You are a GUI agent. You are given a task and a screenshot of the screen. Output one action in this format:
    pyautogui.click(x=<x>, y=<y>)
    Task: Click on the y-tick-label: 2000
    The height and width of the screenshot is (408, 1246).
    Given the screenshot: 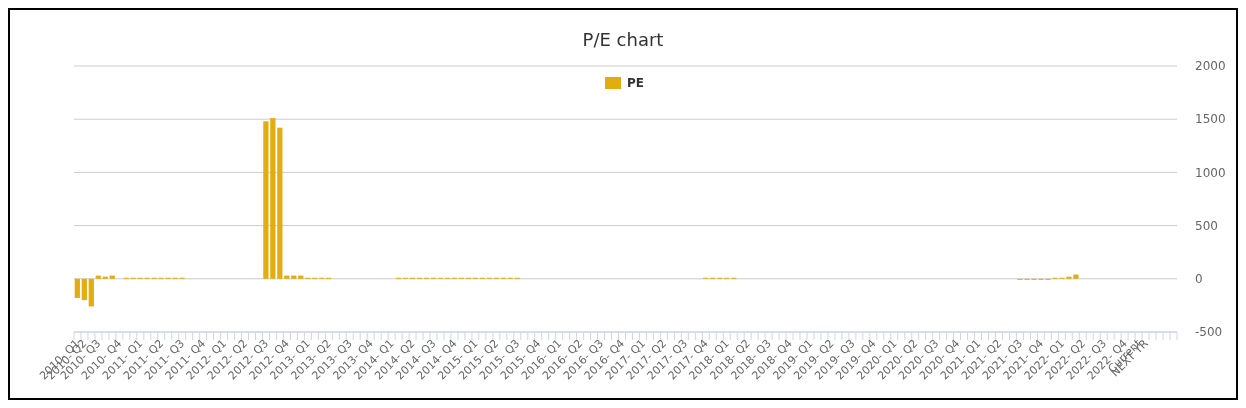 What is the action you would take?
    pyautogui.click(x=1210, y=66)
    